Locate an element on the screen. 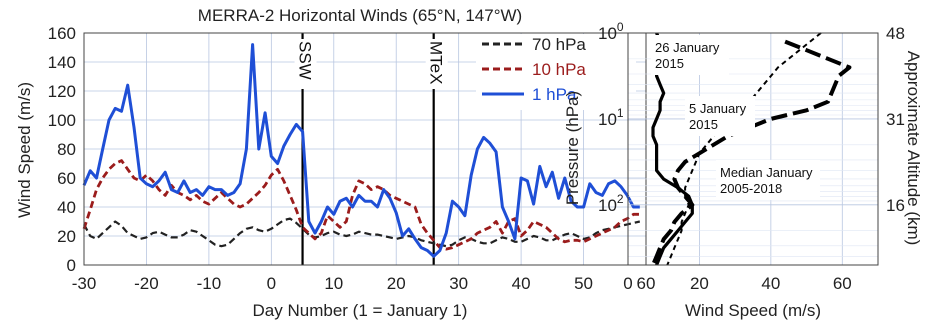 This screenshot has height=324, width=925. left-y-axis-label: Wind Speed (m/s) is located at coordinates (24, 150).